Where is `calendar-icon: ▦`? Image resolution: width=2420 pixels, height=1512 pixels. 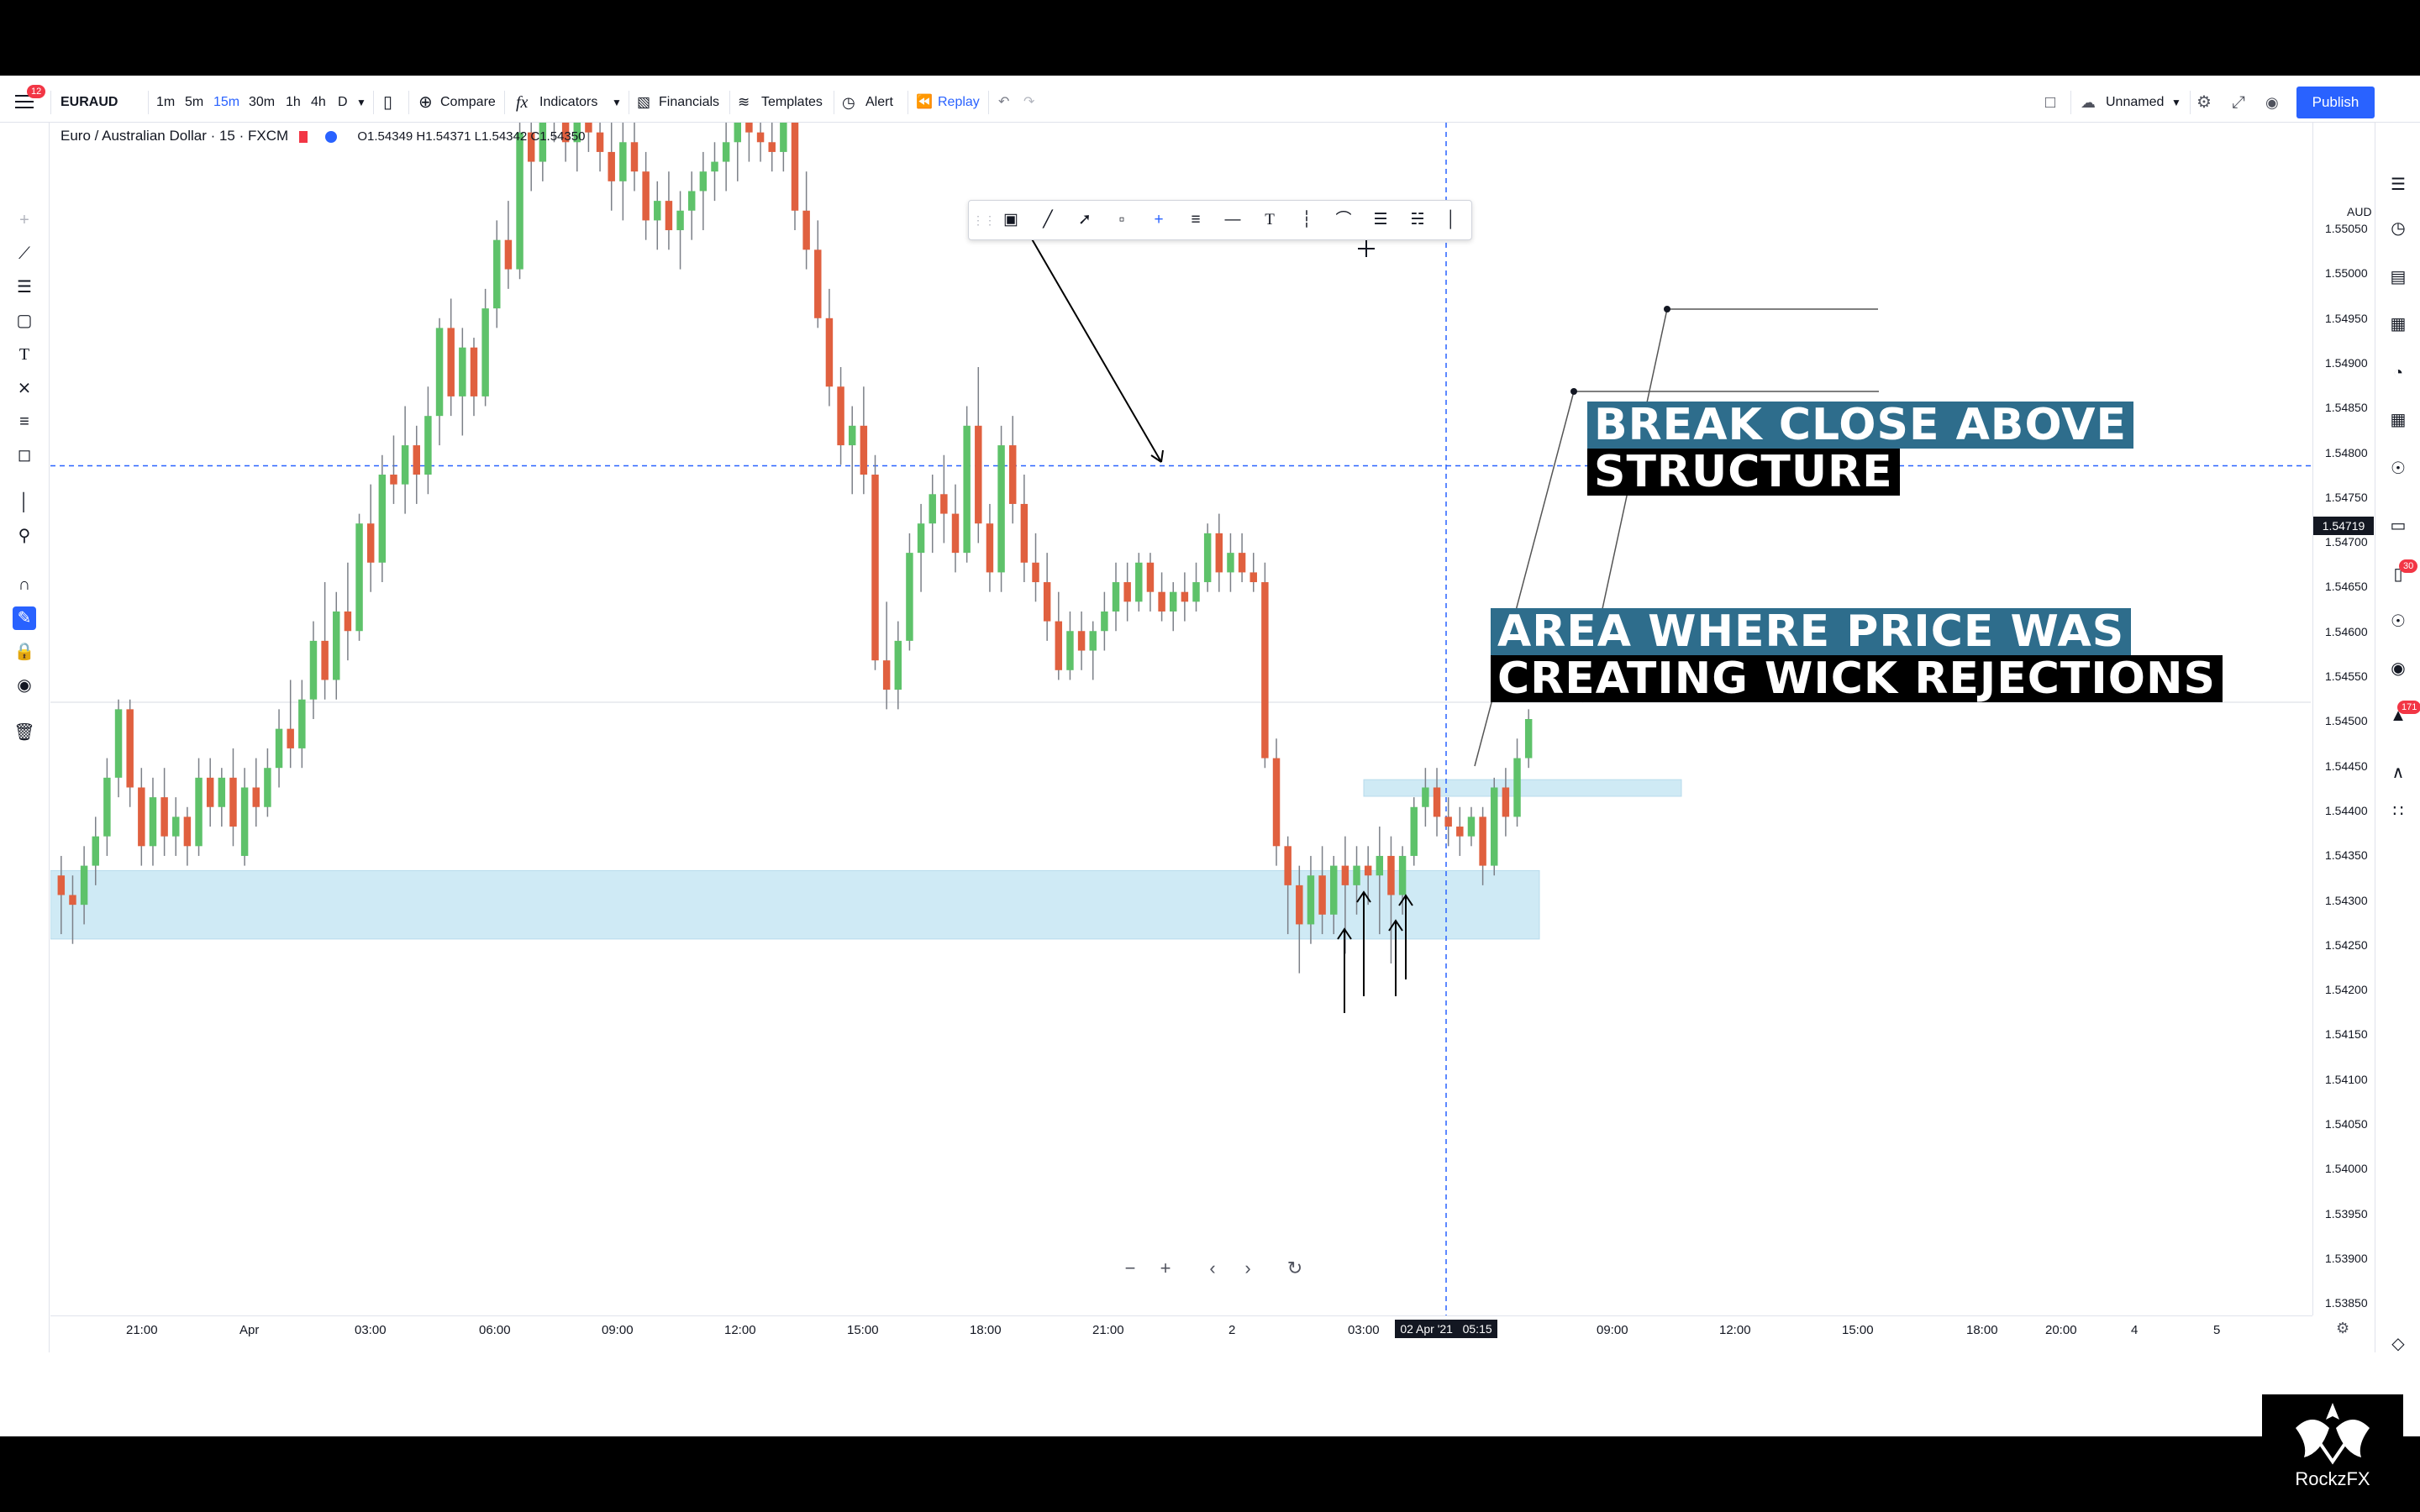
calendar-icon: ▦ is located at coordinates (2398, 420).